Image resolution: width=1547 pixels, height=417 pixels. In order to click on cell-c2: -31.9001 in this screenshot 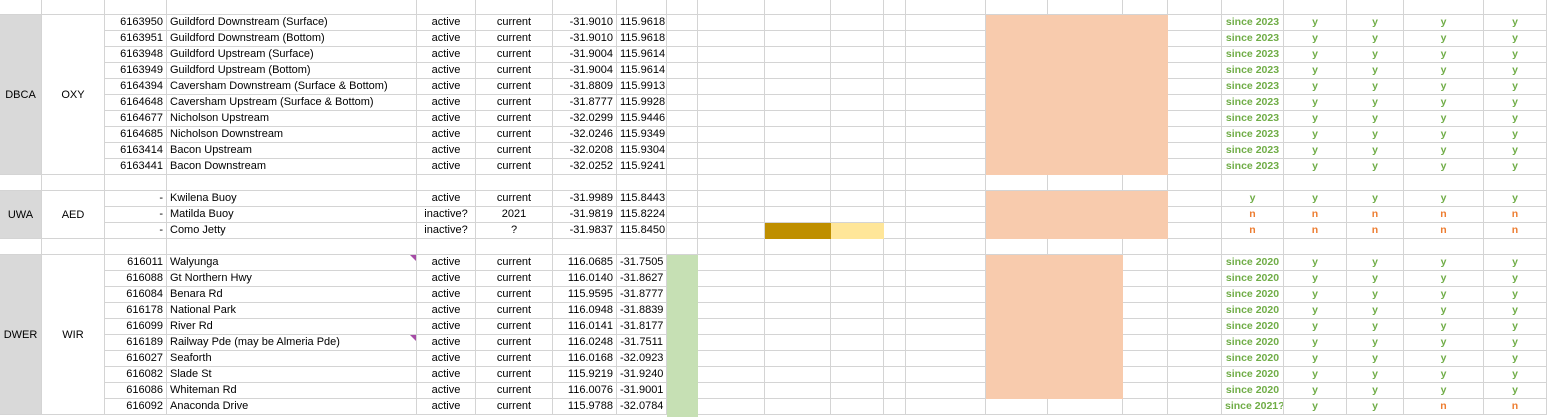, I will do `click(642, 391)`.